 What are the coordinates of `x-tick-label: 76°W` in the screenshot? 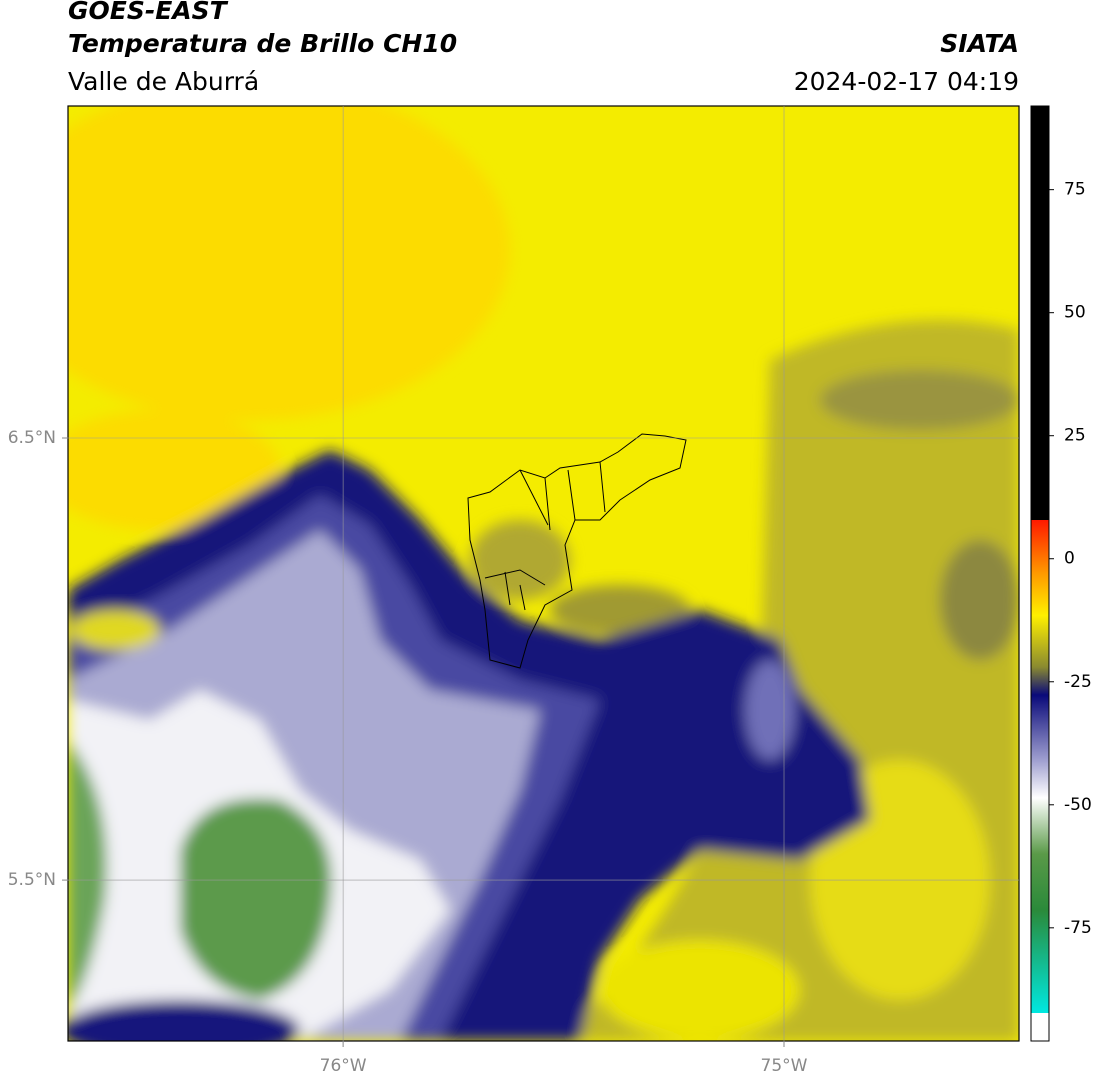 It's located at (343, 1066).